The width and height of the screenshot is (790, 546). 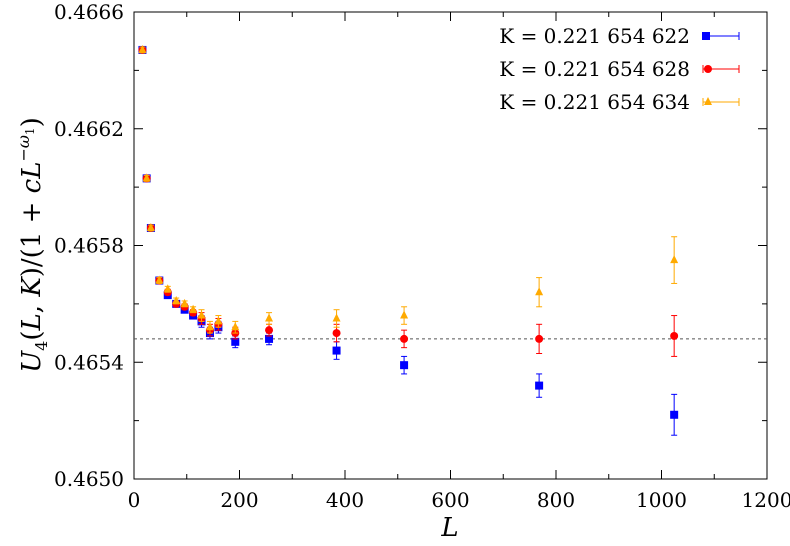 What do you see at coordinates (594, 102) in the screenshot?
I see `legend-label: K = 0.221 654 634` at bounding box center [594, 102].